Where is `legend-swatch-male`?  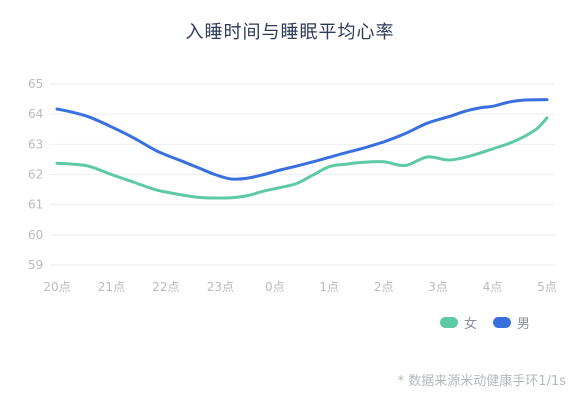
legend-swatch-male is located at coordinates (502, 322).